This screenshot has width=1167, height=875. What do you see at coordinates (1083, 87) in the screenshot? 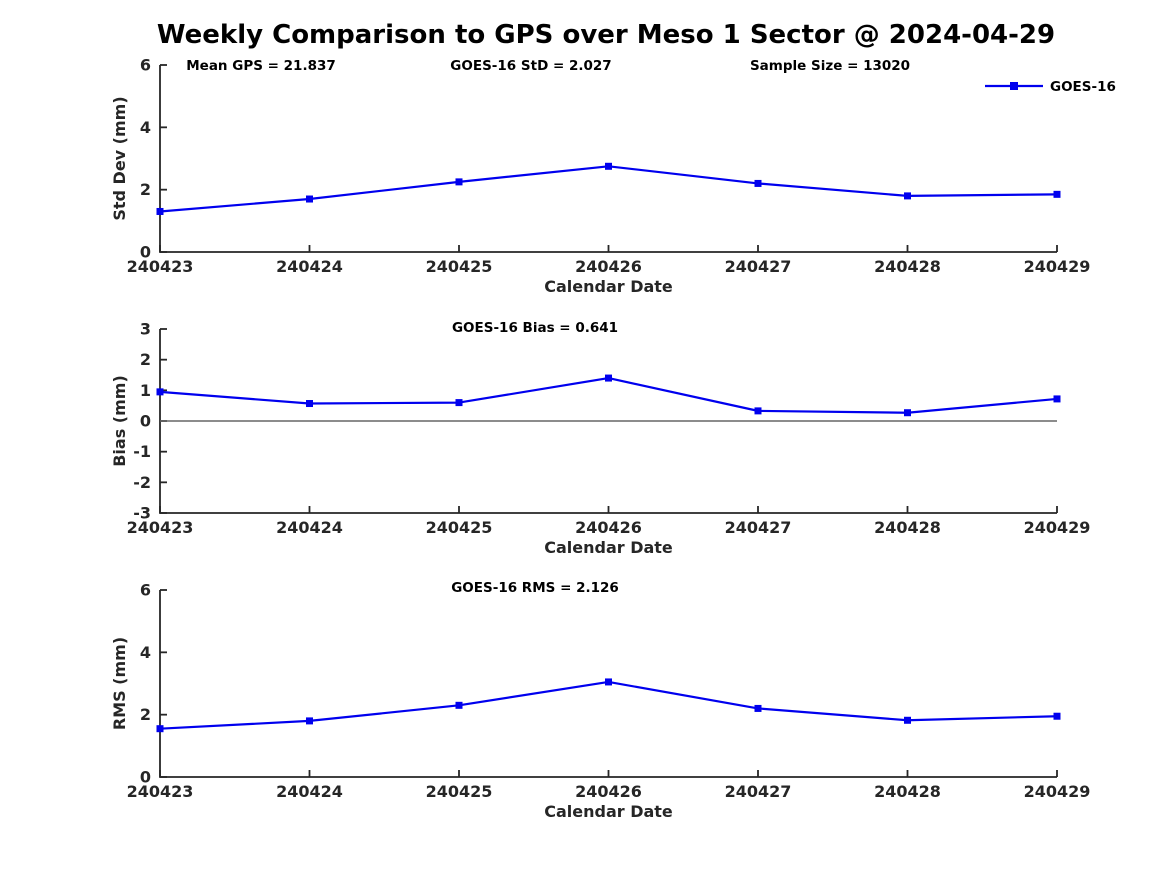
I see `legend-label: GOES-16` at bounding box center [1083, 87].